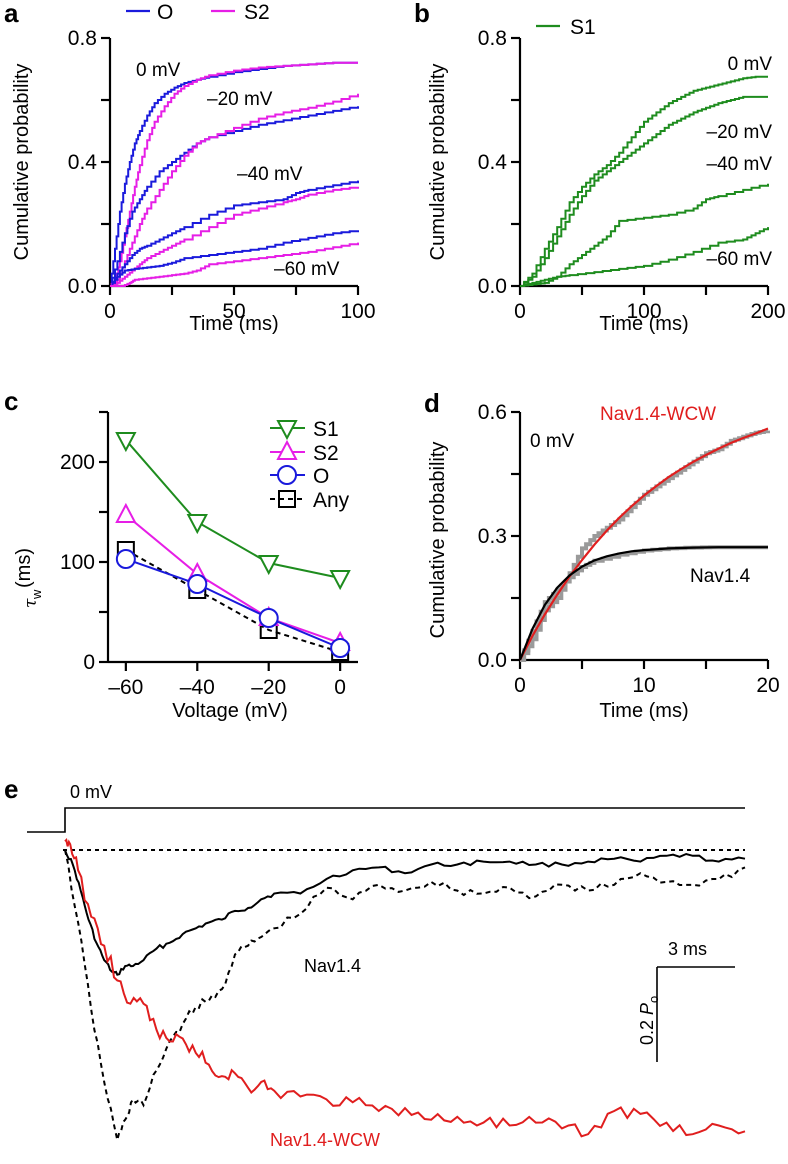  What do you see at coordinates (643, 603) in the screenshot?
I see `series-nav14-fit` at bounding box center [643, 603].